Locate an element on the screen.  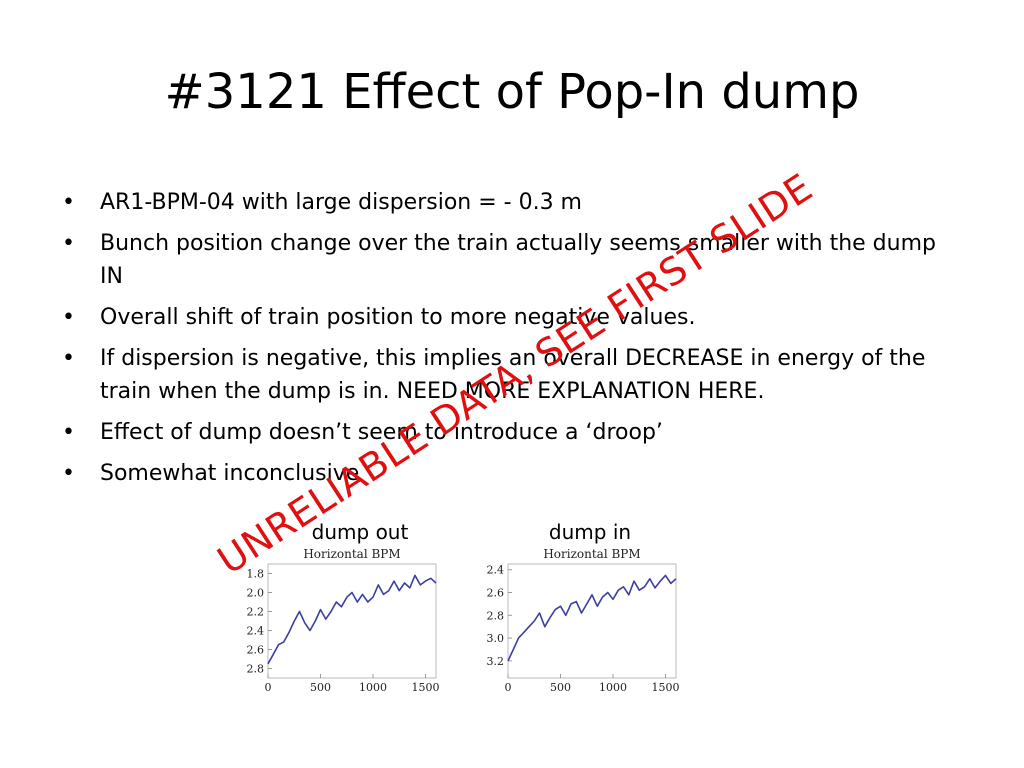
y-tick-label: 3.2 is located at coordinates (496, 661).